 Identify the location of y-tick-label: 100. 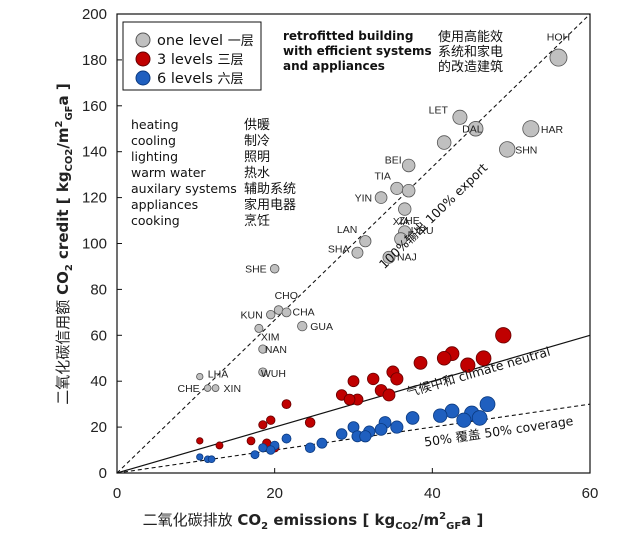
(94, 244).